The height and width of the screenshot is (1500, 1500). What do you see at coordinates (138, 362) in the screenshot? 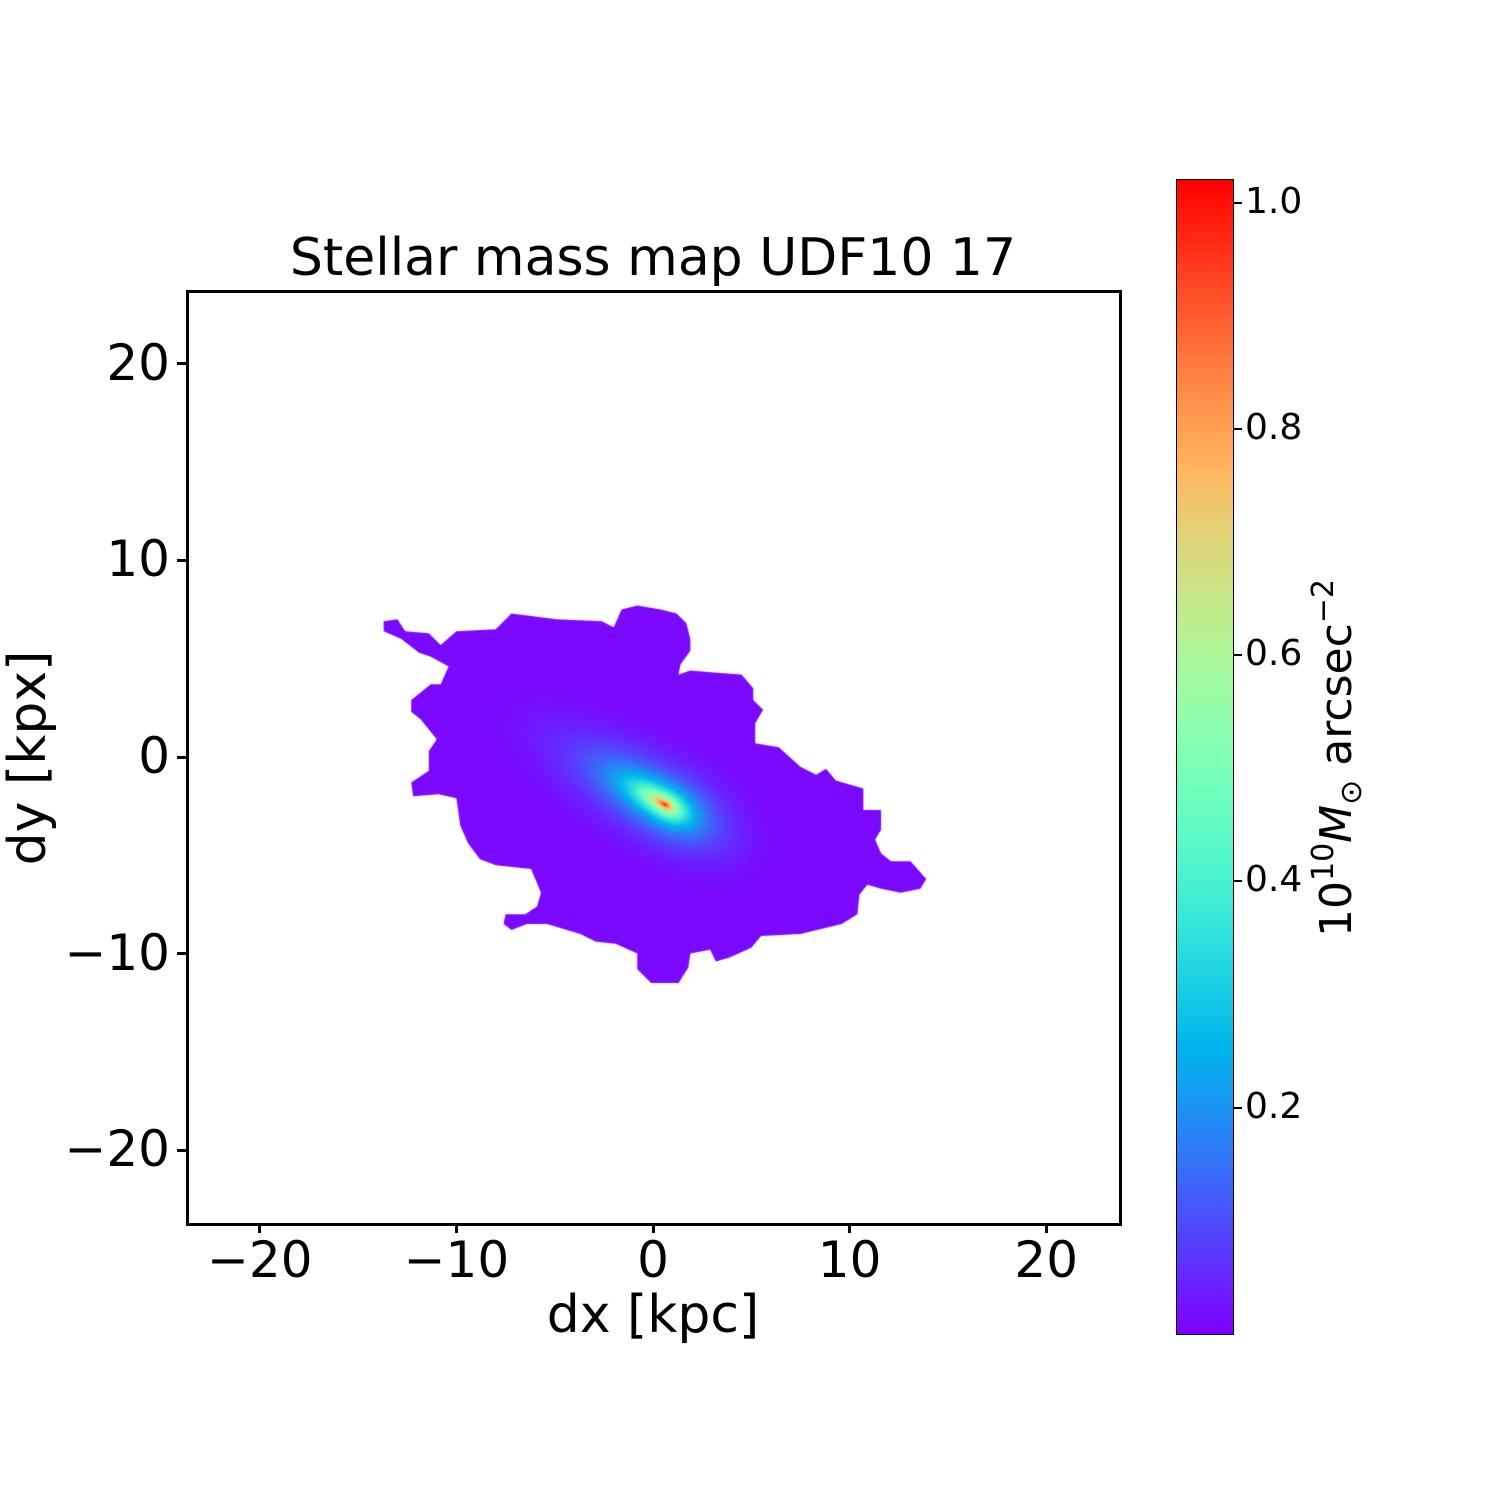
I see `y-tick-label: 20` at bounding box center [138, 362].